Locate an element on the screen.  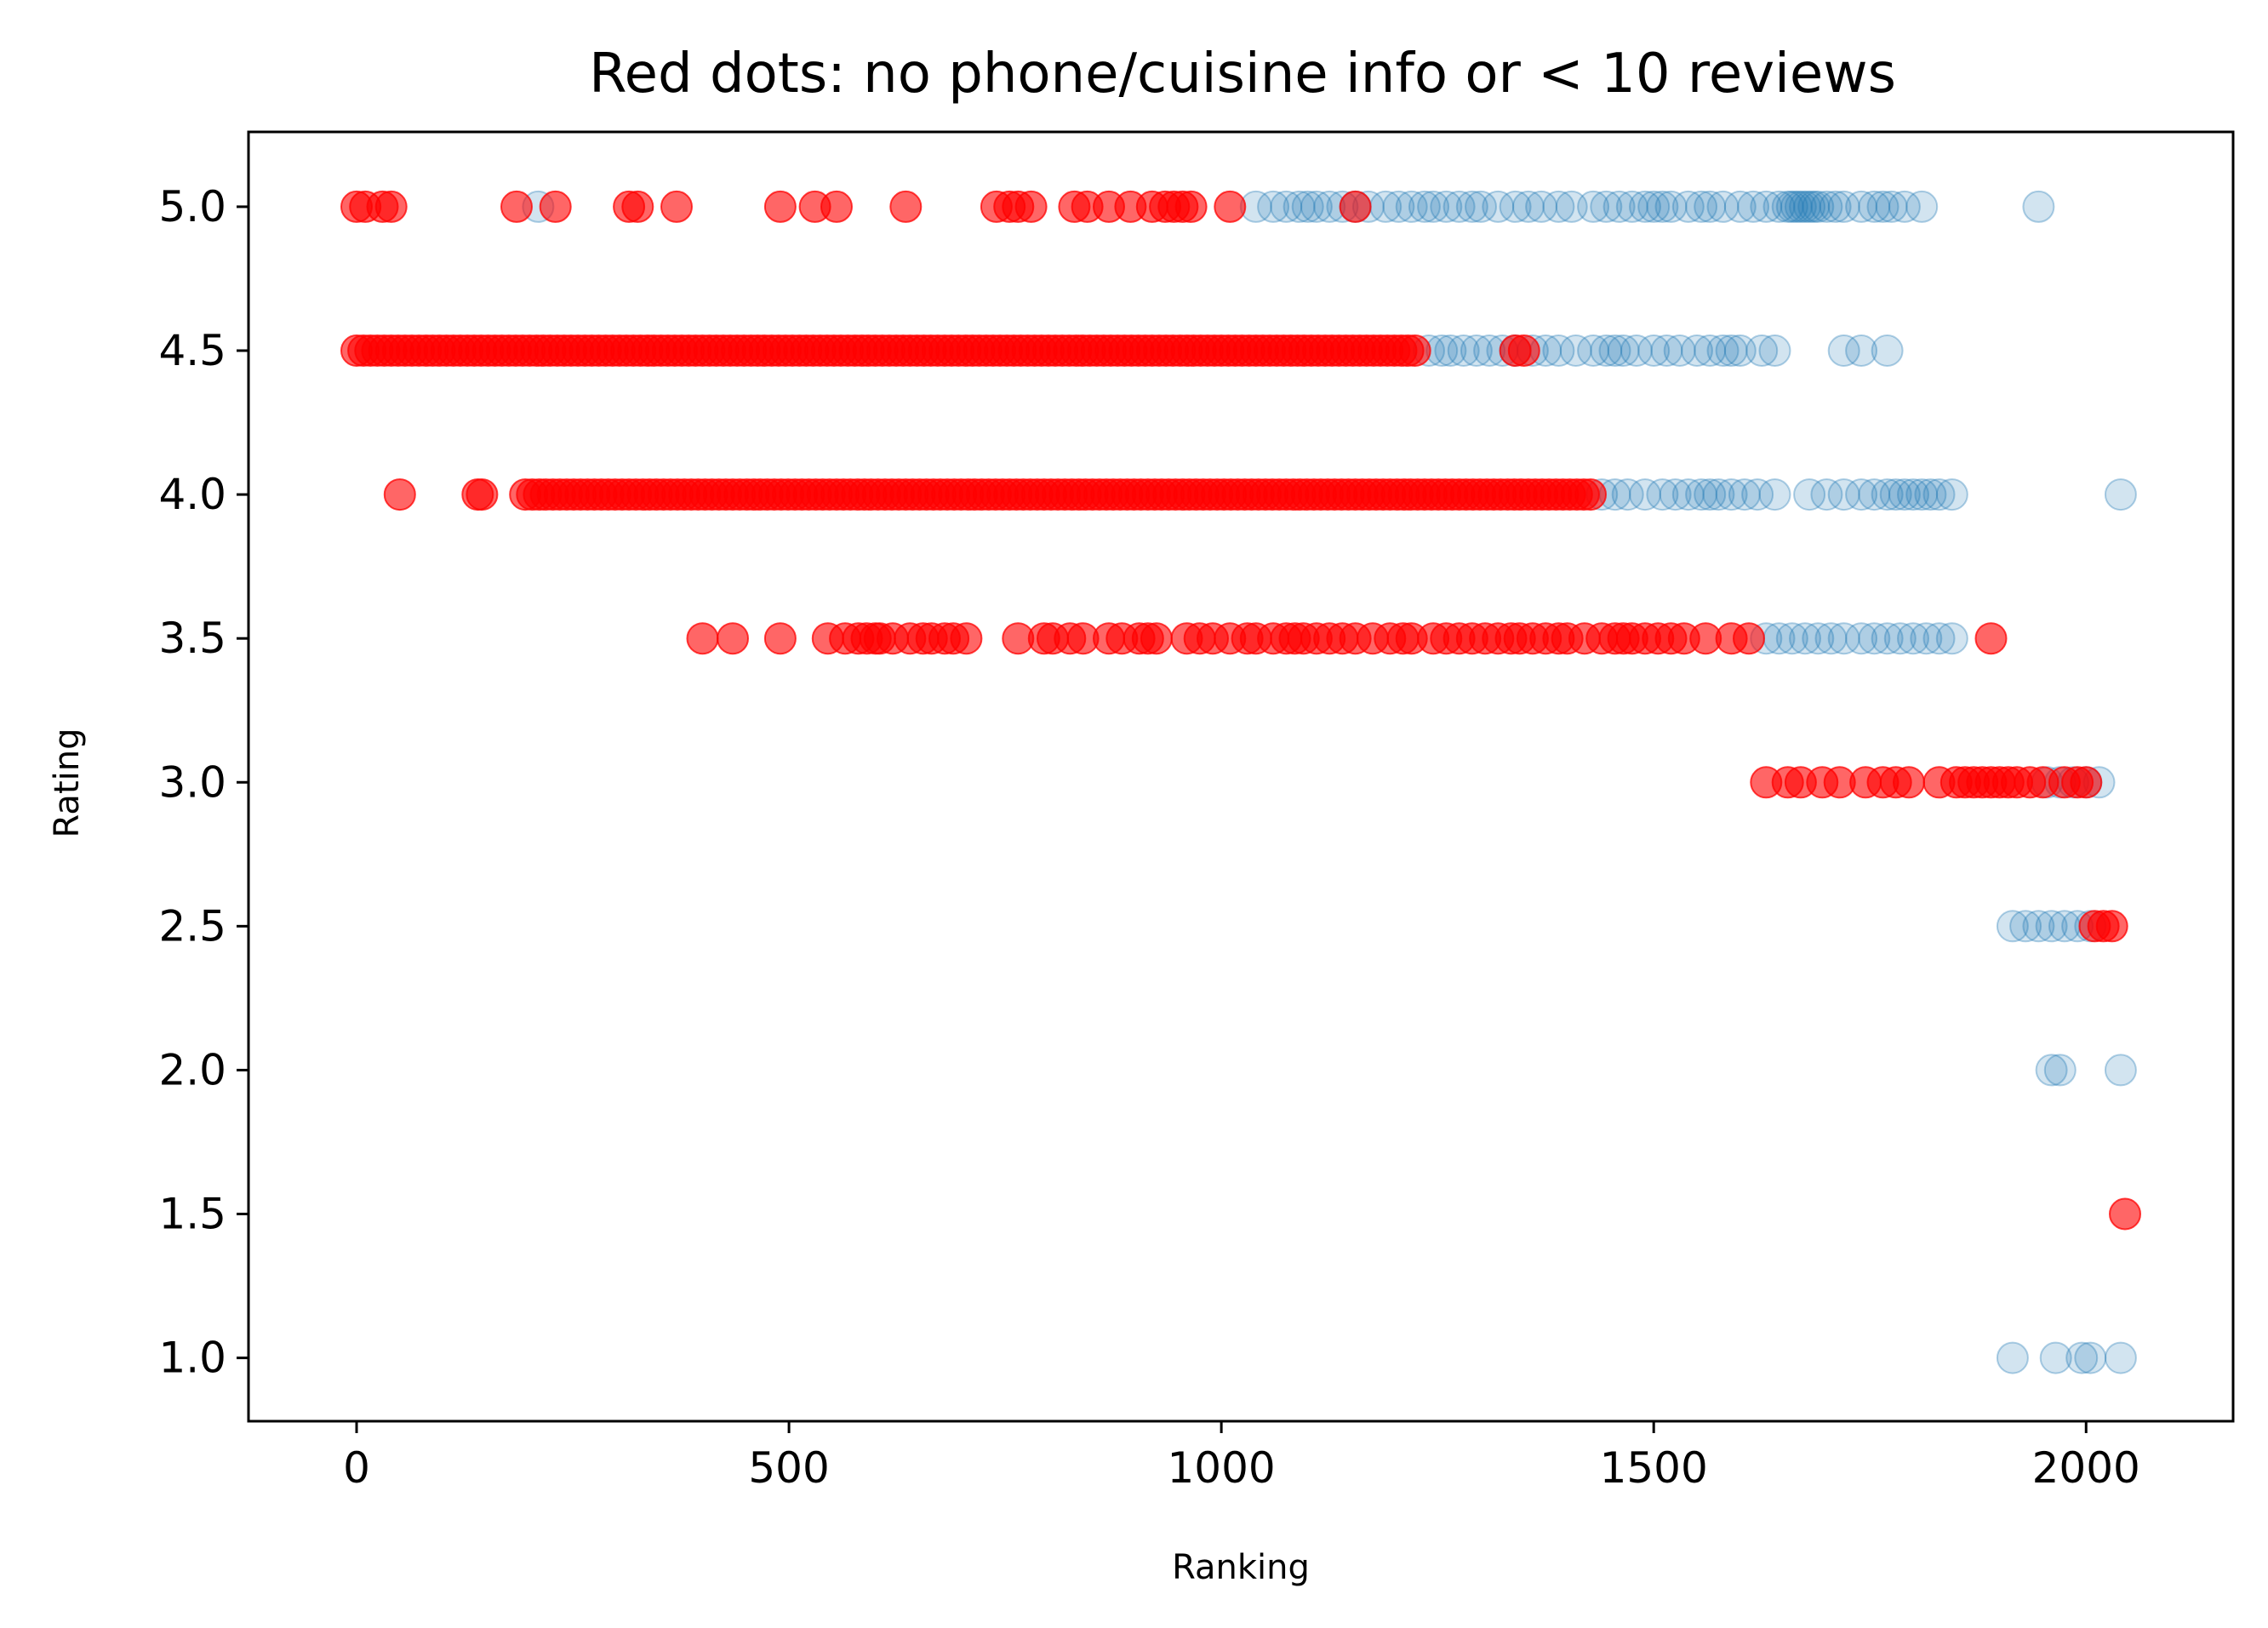
y-tick-label: 4.0 is located at coordinates (192, 494).